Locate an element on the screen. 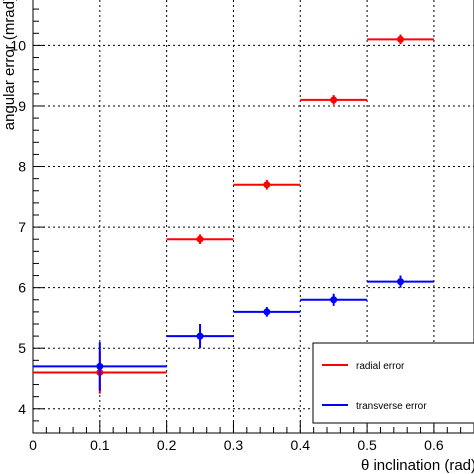  legend: radial error transverse error is located at coordinates (393, 383).